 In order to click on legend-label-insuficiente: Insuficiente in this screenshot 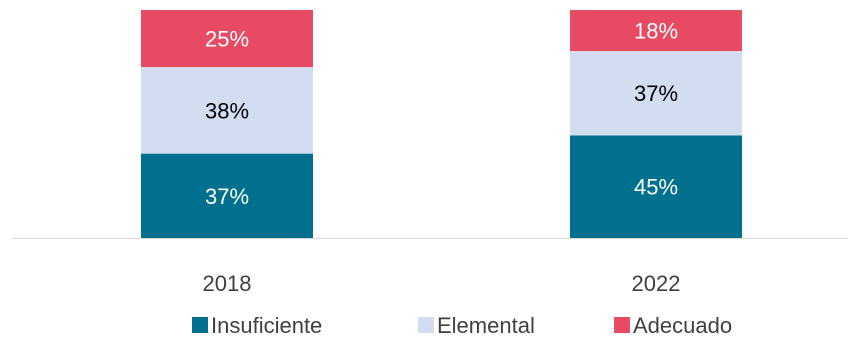, I will do `click(266, 325)`.